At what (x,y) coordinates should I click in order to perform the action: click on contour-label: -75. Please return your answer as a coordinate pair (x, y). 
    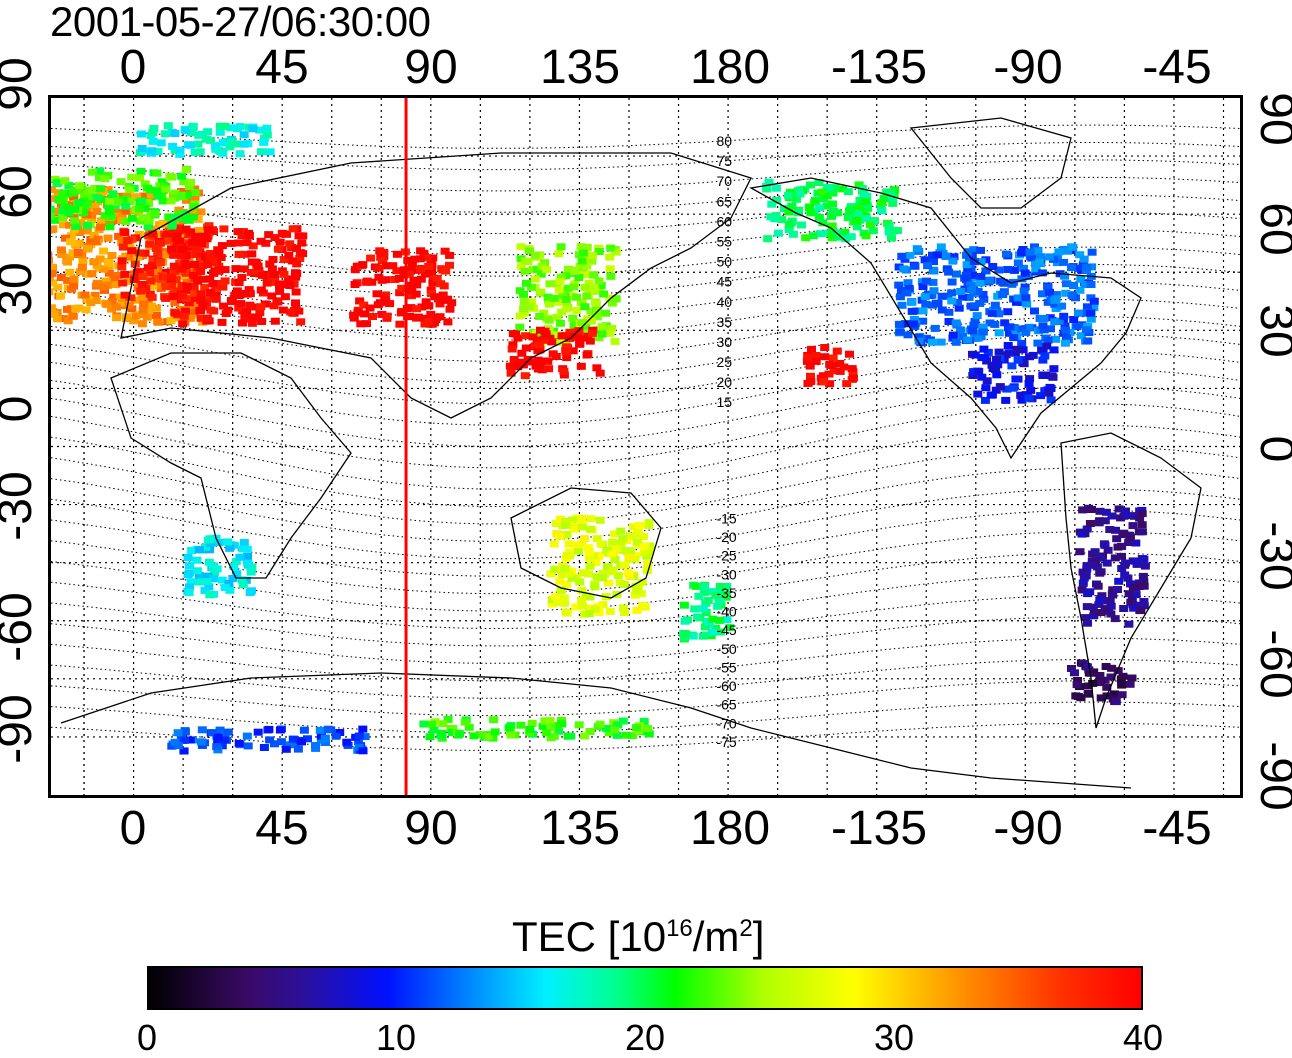
    Looking at the image, I should click on (726, 742).